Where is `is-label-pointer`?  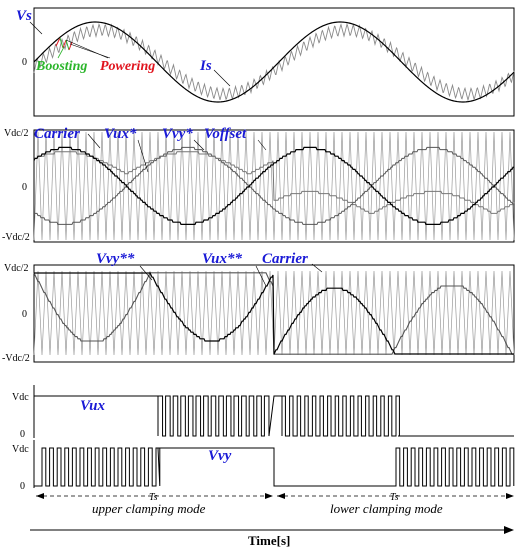
is-label-pointer is located at coordinates (222, 78).